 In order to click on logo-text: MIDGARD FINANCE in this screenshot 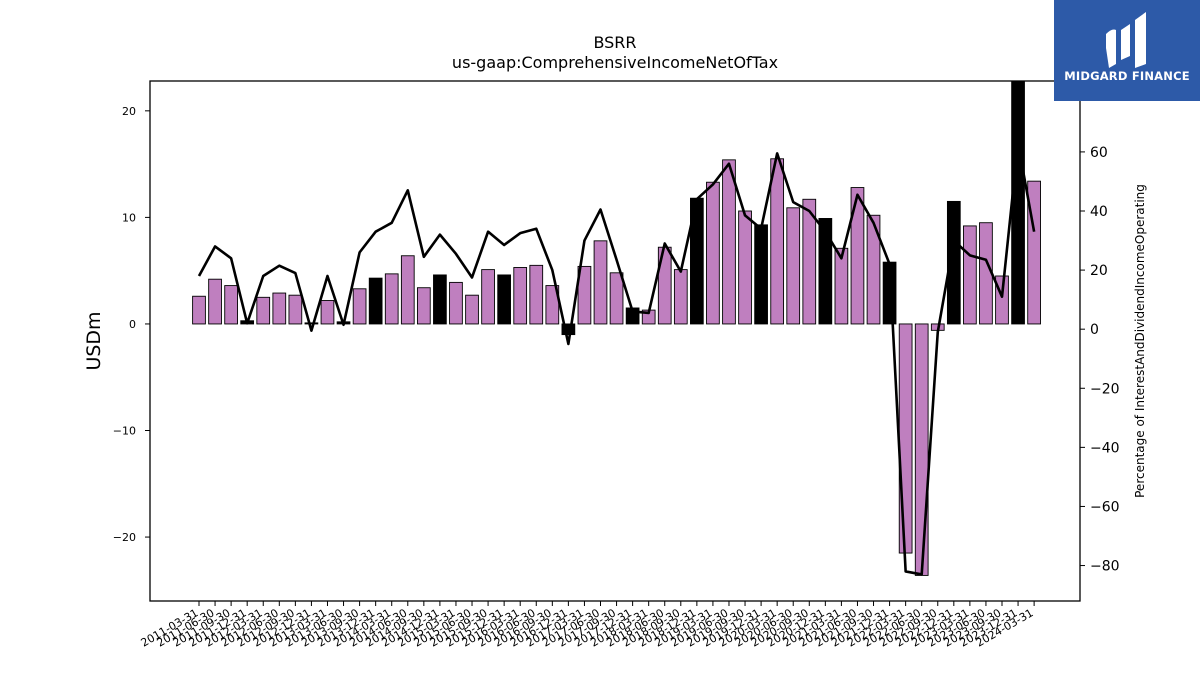, I will do `click(1127, 76)`.